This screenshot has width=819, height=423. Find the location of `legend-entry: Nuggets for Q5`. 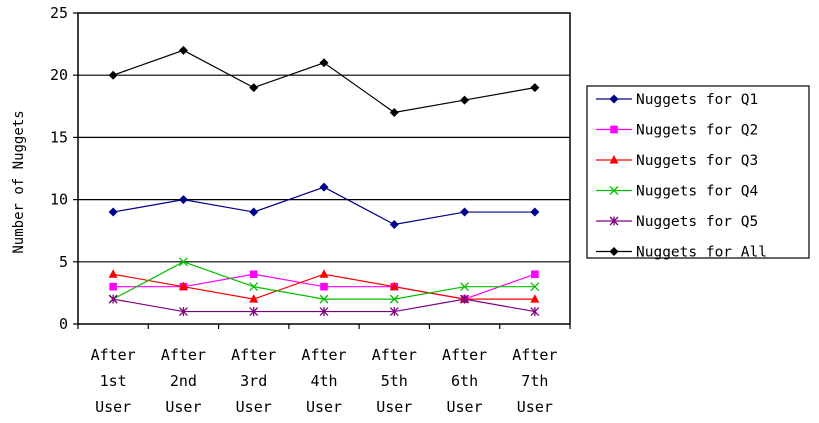

legend-entry: Nuggets for Q5 is located at coordinates (677, 222).